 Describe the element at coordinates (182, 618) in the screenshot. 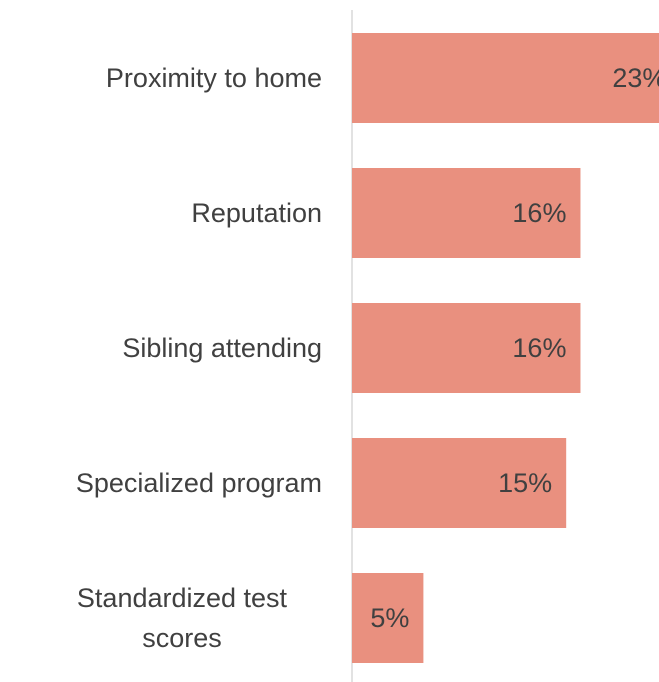

I see `y-tick-label: Standardized test scores` at that location.